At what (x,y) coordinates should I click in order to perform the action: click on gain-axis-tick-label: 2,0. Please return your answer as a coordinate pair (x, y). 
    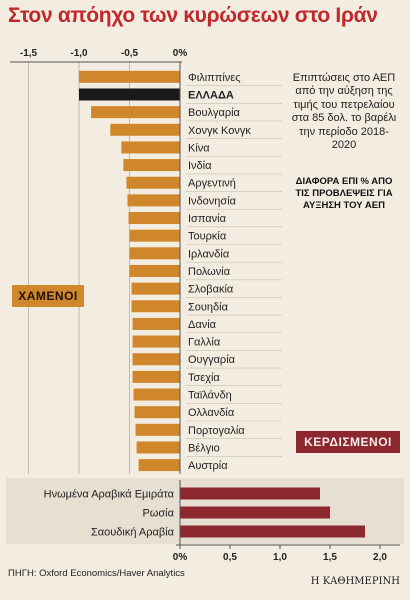
    Looking at the image, I should click on (380, 557).